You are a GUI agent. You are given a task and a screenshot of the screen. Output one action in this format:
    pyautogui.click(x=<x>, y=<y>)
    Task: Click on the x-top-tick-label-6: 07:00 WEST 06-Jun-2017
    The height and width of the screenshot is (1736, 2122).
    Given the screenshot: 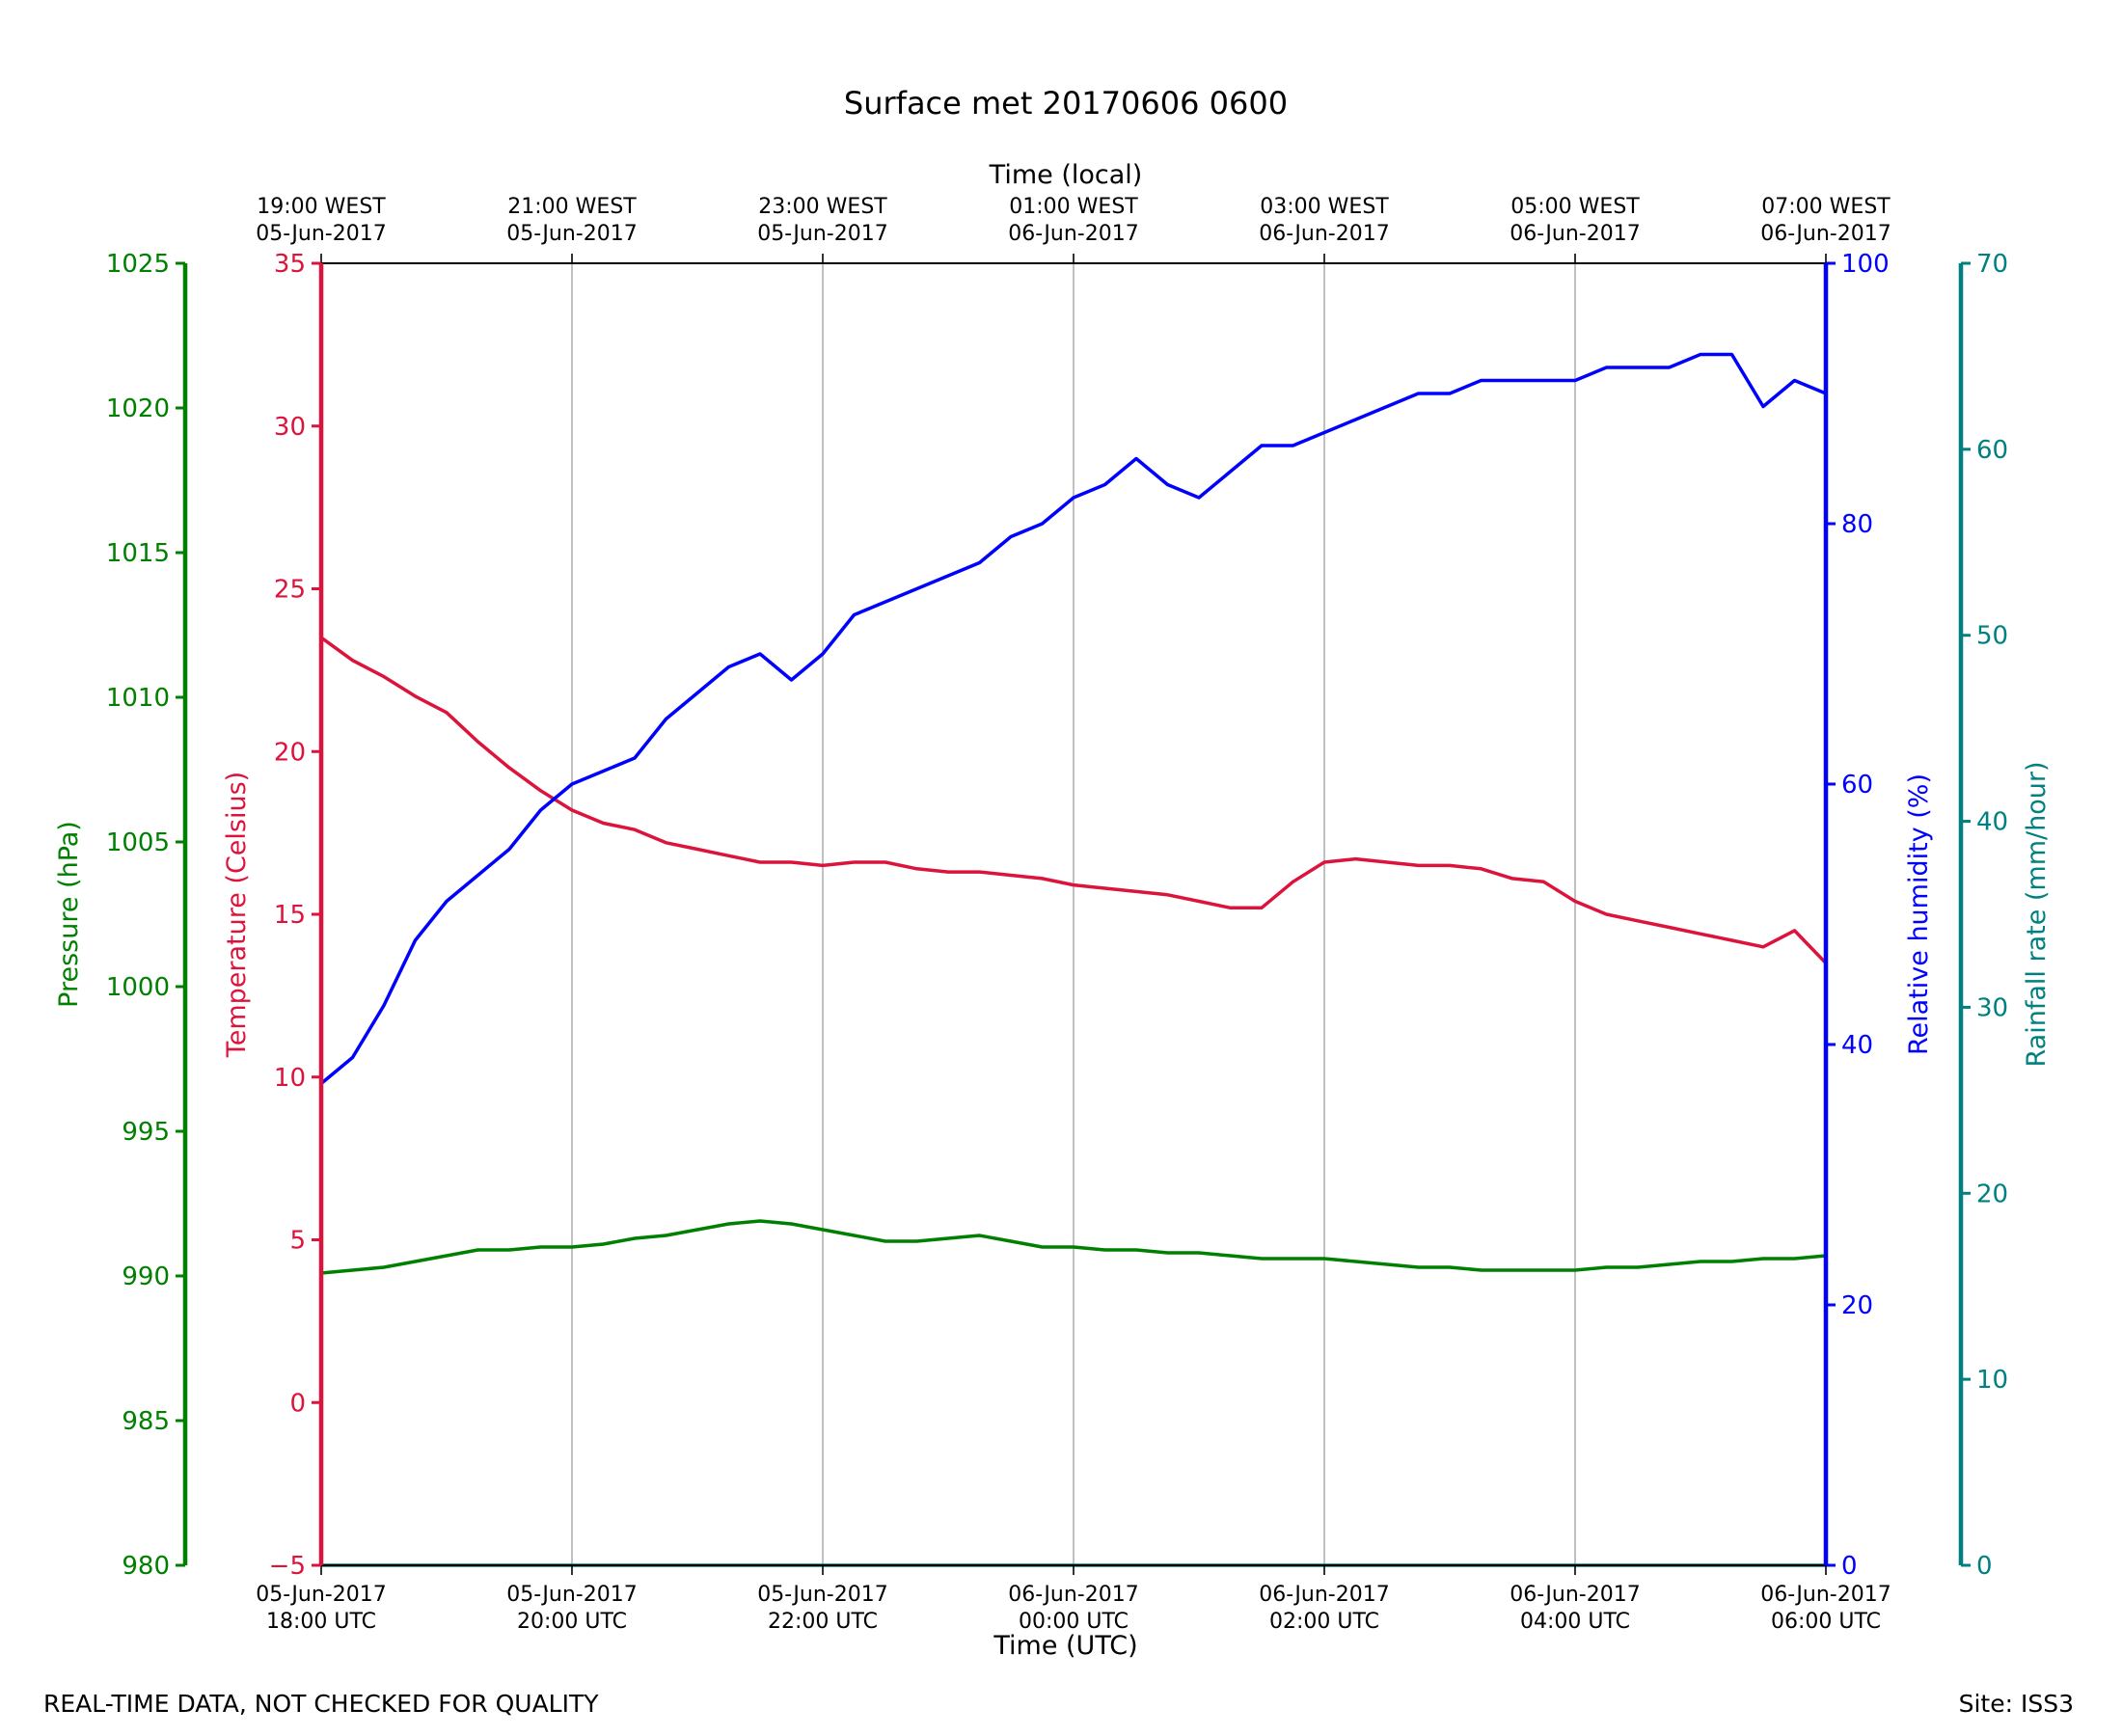 What is the action you would take?
    pyautogui.click(x=1826, y=221)
    